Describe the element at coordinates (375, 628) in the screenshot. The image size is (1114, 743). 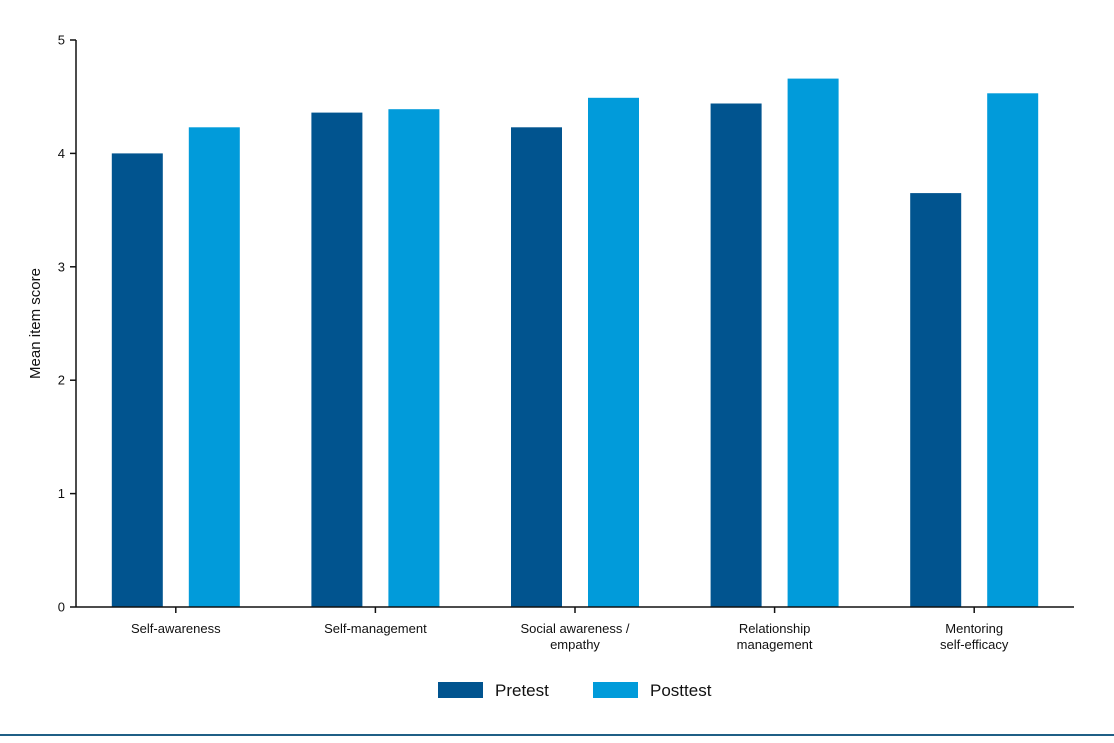
I see `x-category-label: Self-management` at that location.